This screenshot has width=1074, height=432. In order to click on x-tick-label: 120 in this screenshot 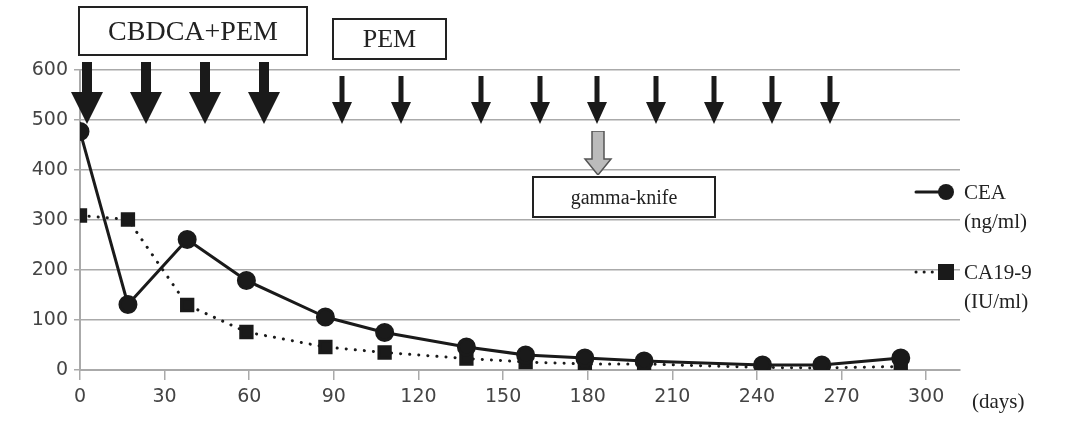, I will do `click(418, 395)`.